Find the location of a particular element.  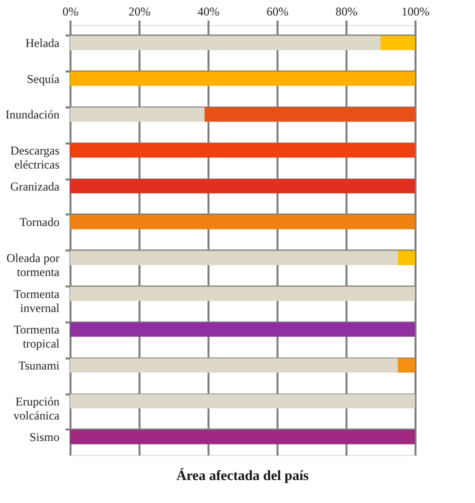

y-tick-label: Tormenta invernal is located at coordinates (37, 300).